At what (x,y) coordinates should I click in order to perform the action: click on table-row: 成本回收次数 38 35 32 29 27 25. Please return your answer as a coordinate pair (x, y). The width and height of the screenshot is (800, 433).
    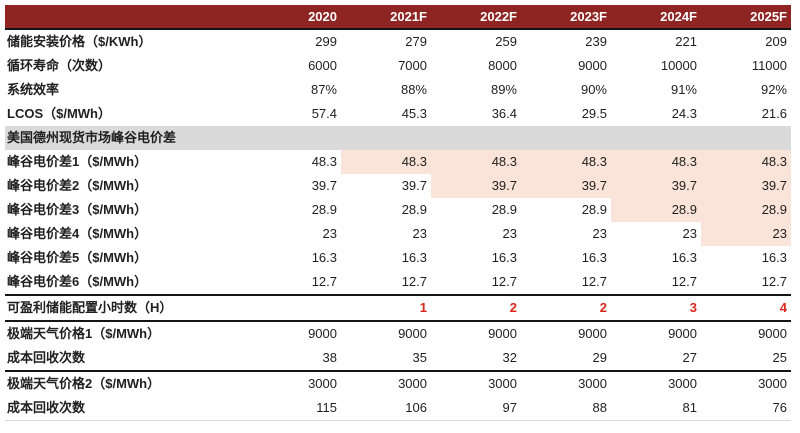
    Looking at the image, I should click on (398, 359).